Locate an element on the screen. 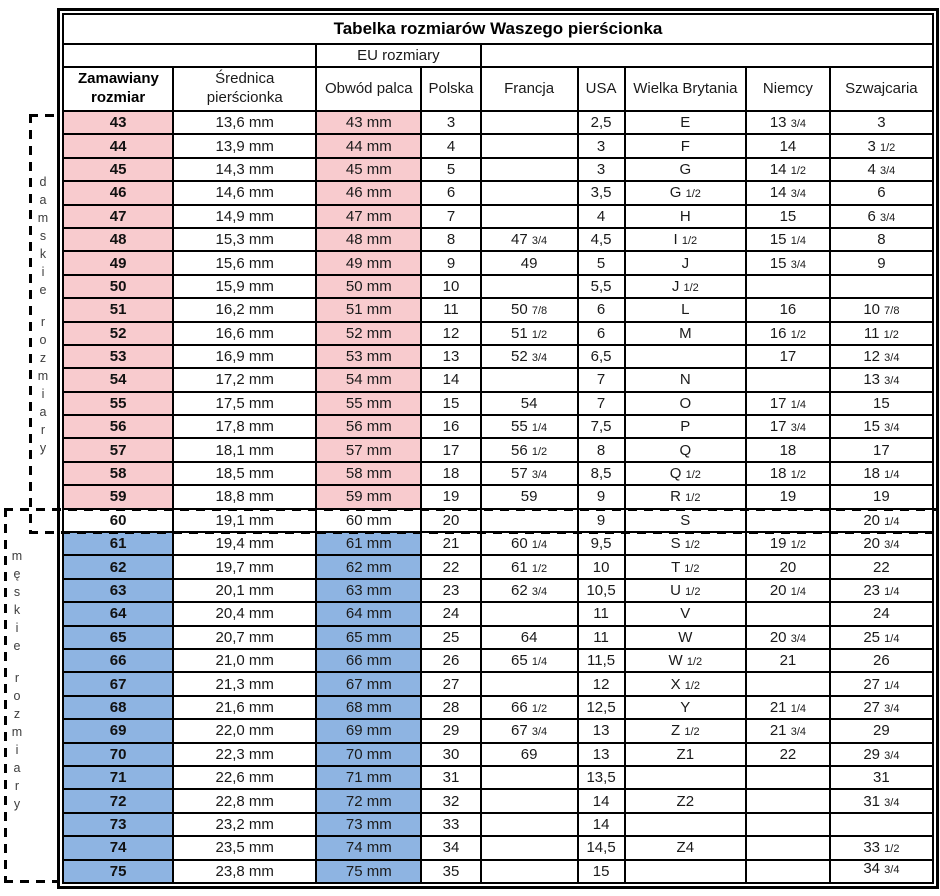 The image size is (940, 896). cell-zamawiany-rozmiar: 57 is located at coordinates (118, 450).